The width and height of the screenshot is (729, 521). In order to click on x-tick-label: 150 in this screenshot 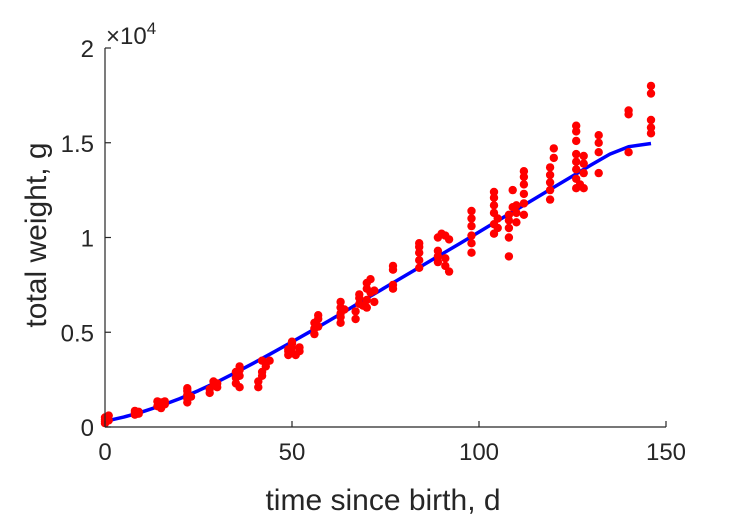, I will do `click(666, 452)`.